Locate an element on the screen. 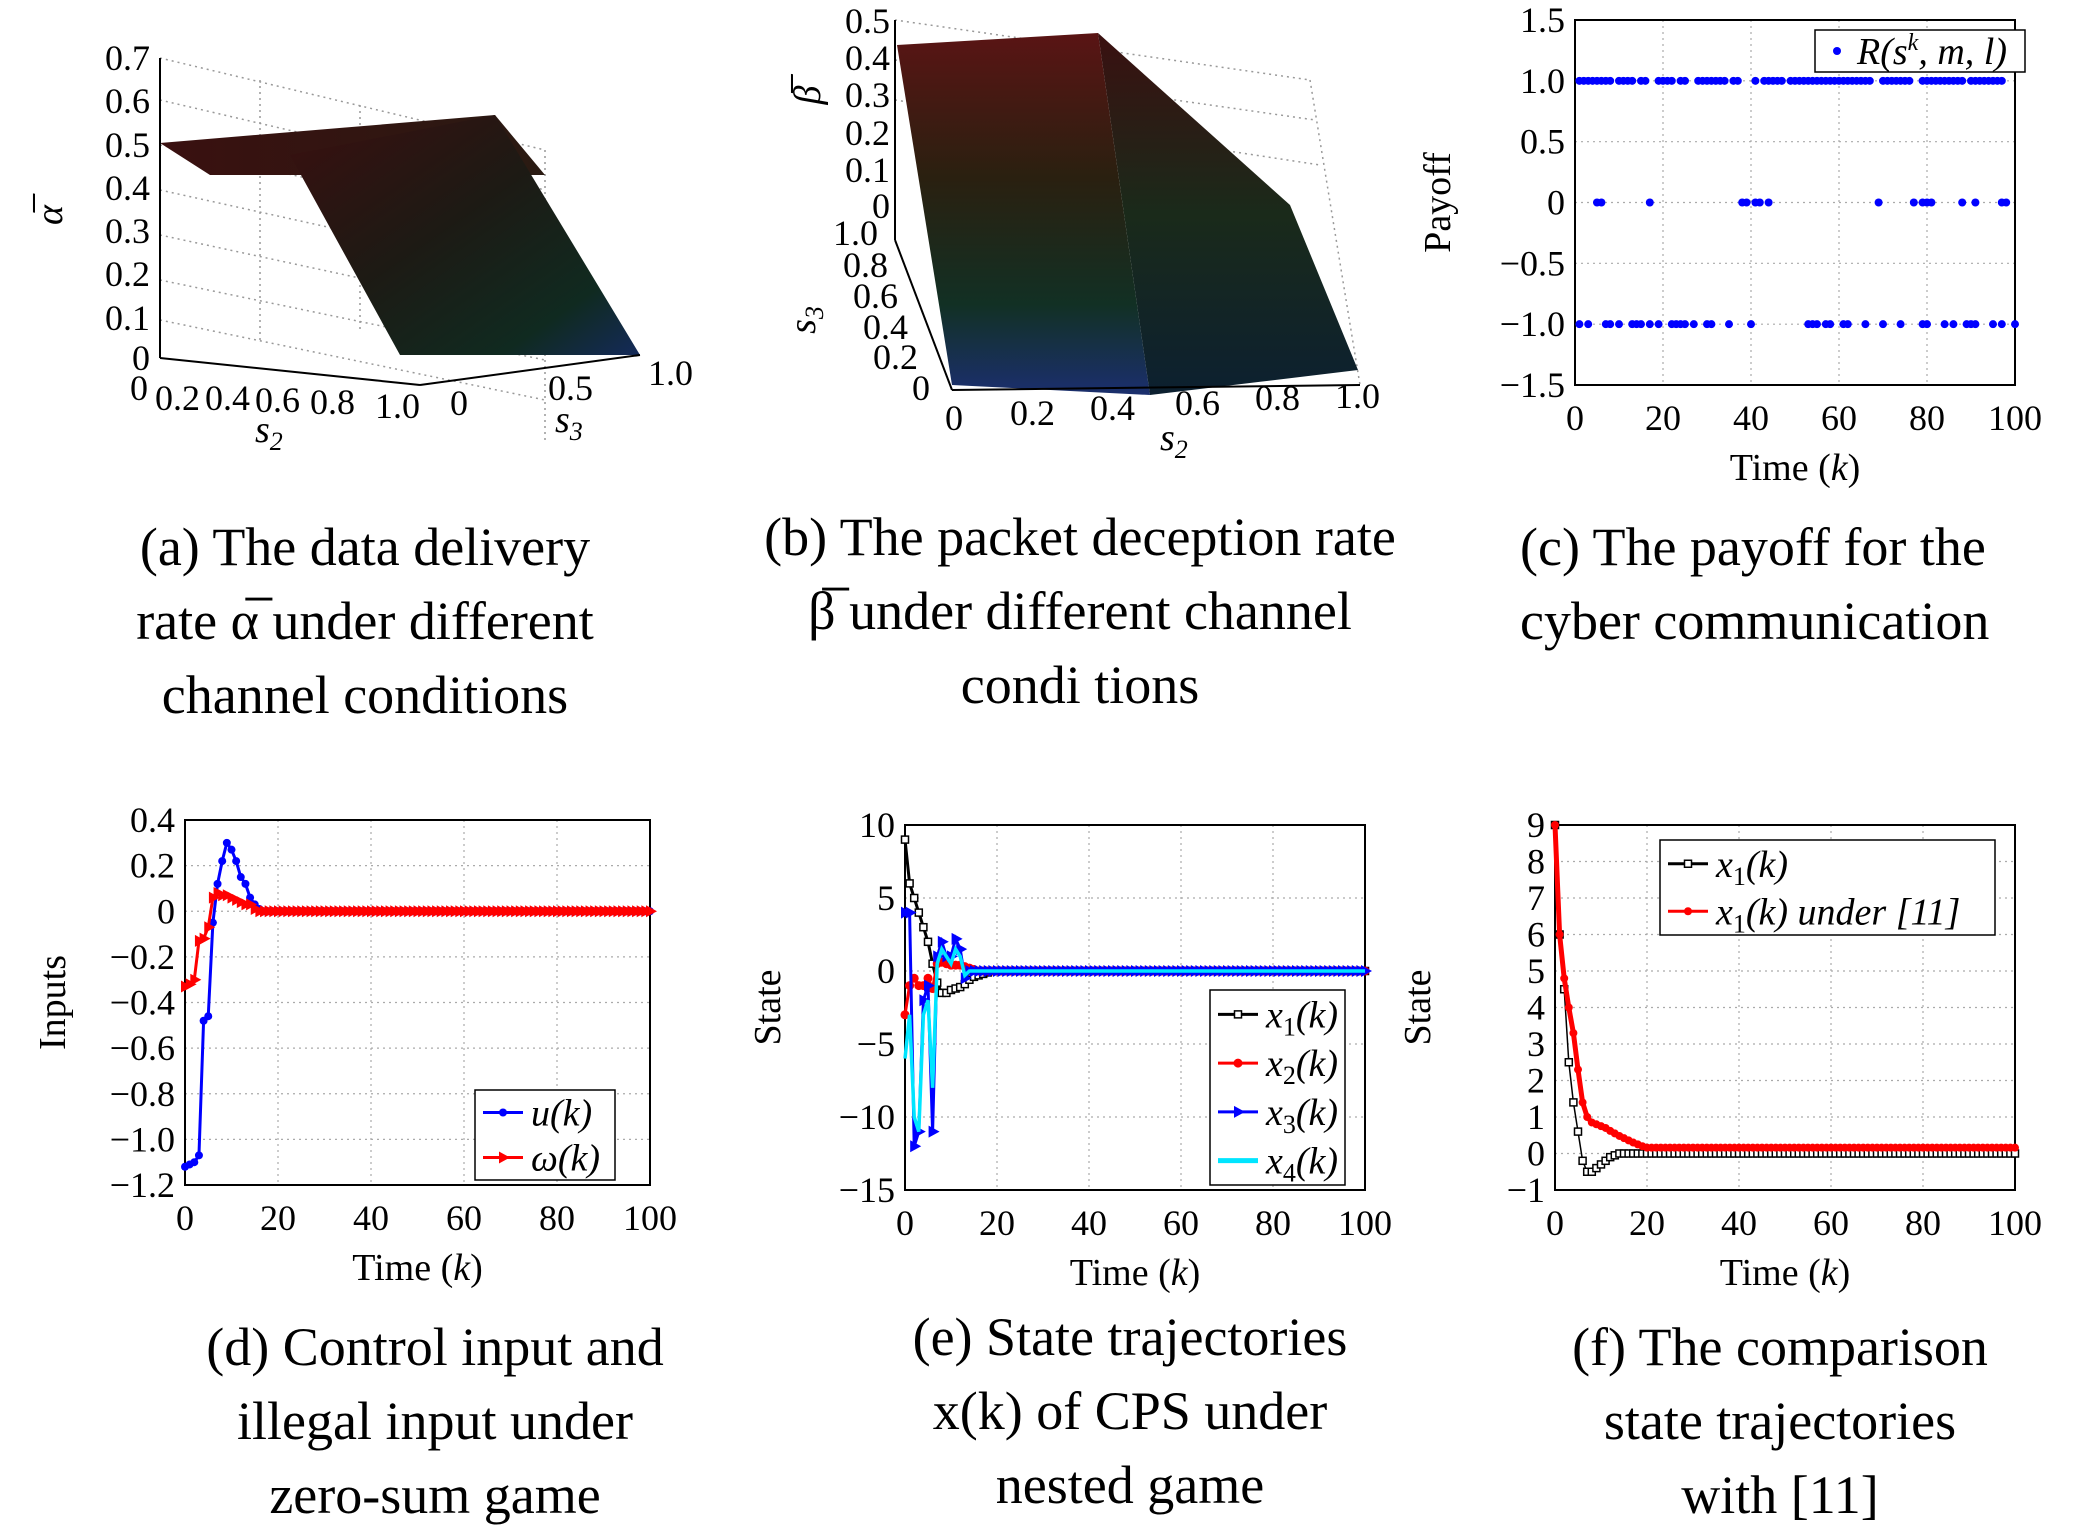  panel-c-ytick-label: 1.0 is located at coordinates (1542, 81).